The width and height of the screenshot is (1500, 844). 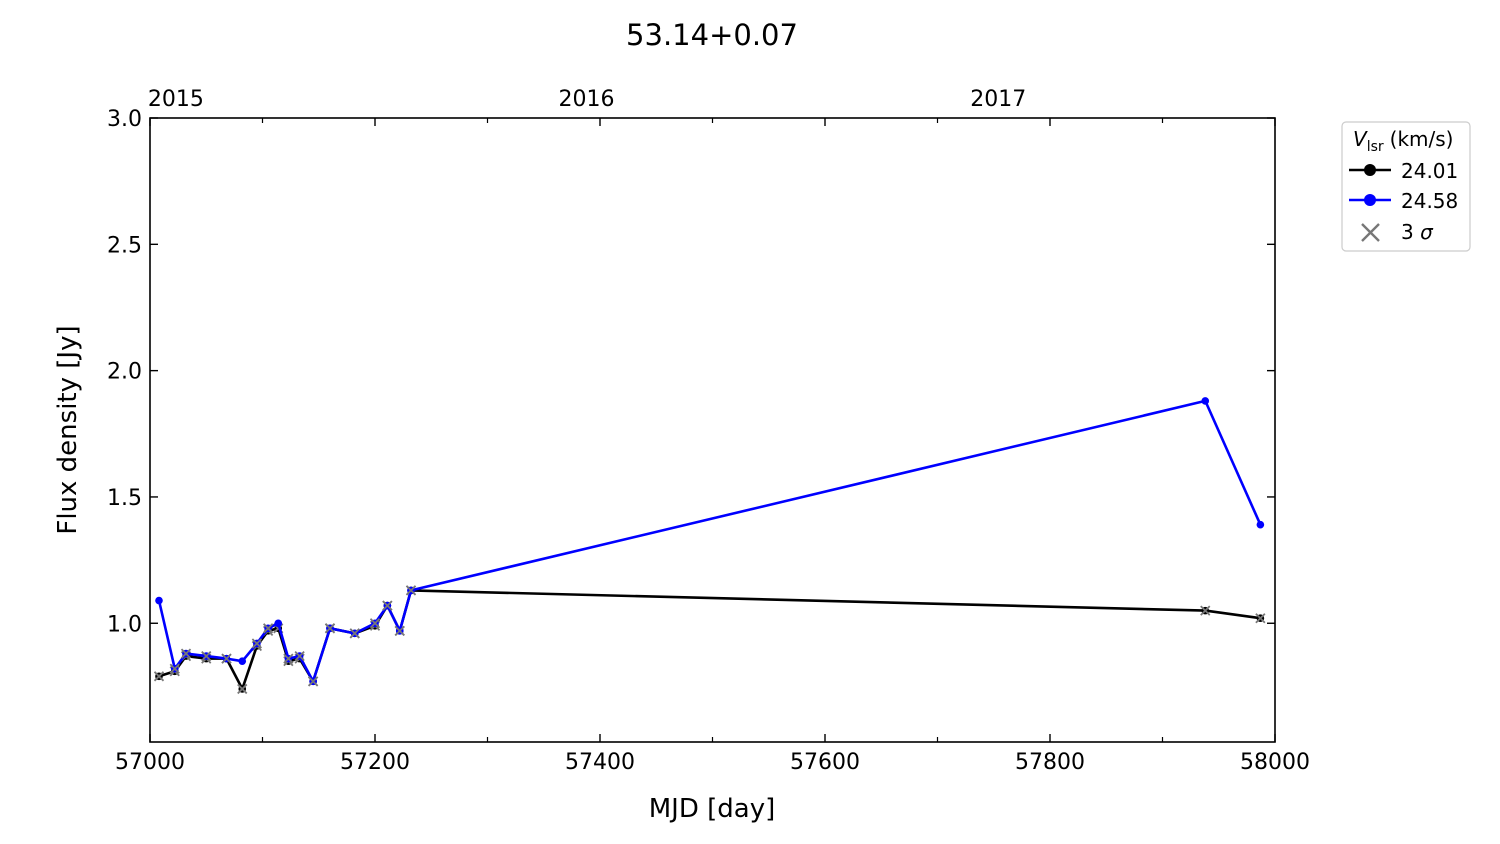 I want to click on chart-title: 53.14+0.07, so click(x=712, y=35).